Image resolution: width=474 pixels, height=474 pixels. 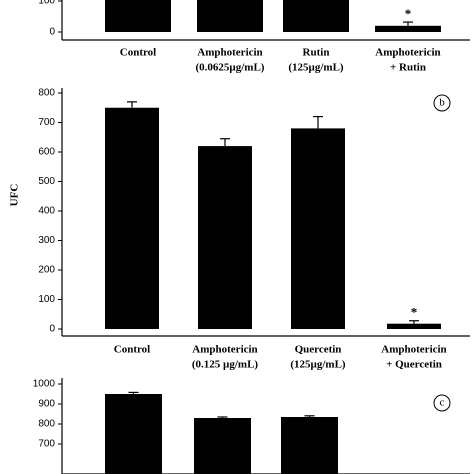 I want to click on y-tick-label: 400, so click(x=46, y=211).